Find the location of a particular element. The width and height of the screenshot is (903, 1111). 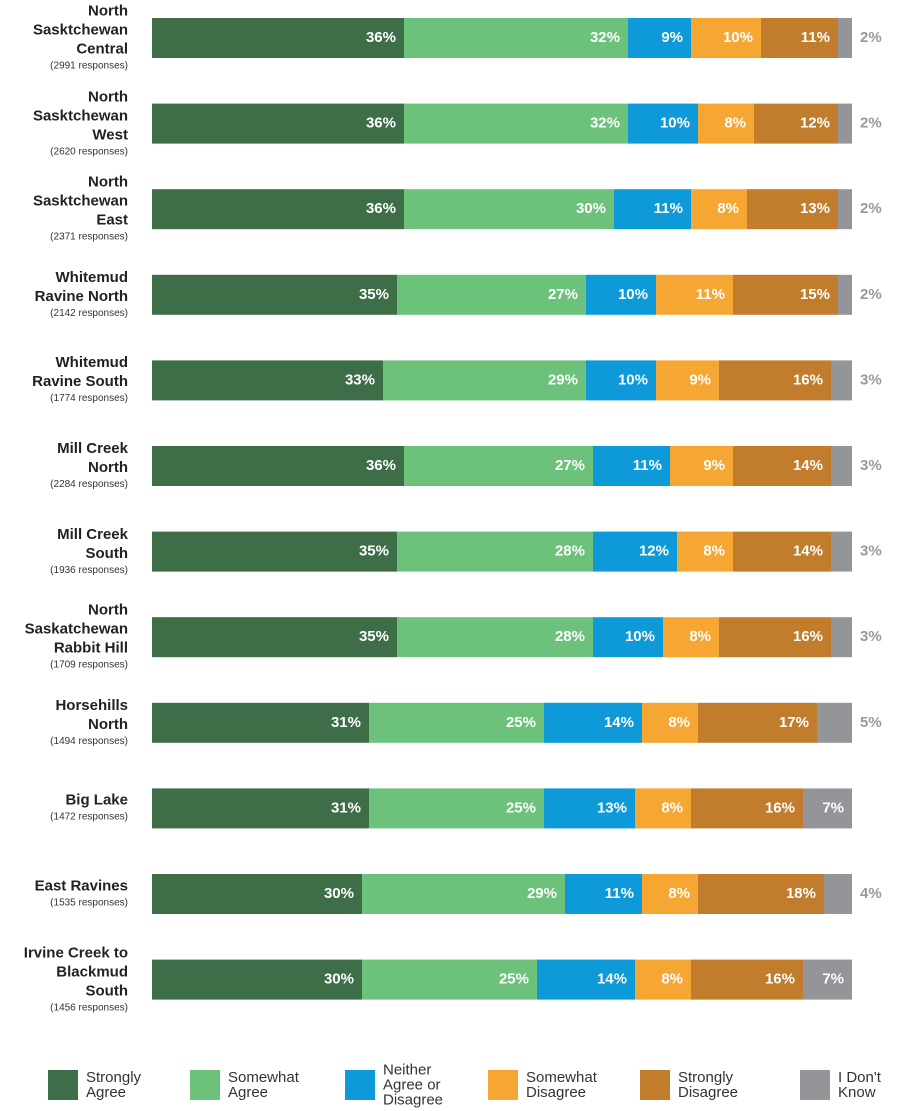

value-label: 12% is located at coordinates (815, 123).